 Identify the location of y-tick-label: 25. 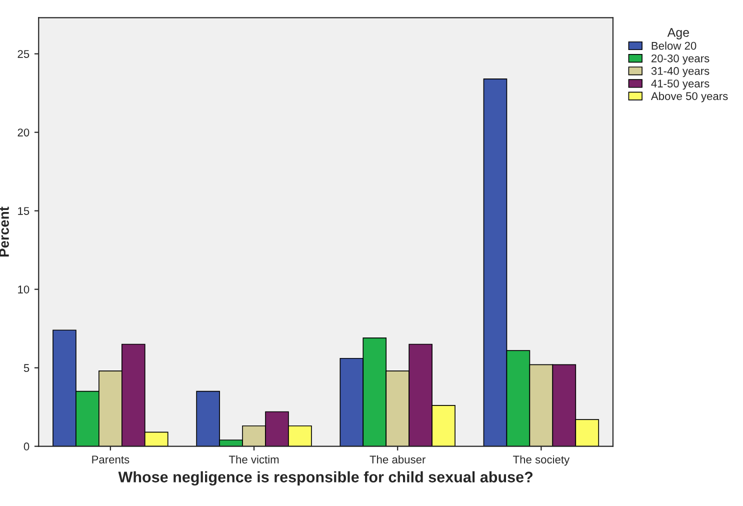
(24, 54).